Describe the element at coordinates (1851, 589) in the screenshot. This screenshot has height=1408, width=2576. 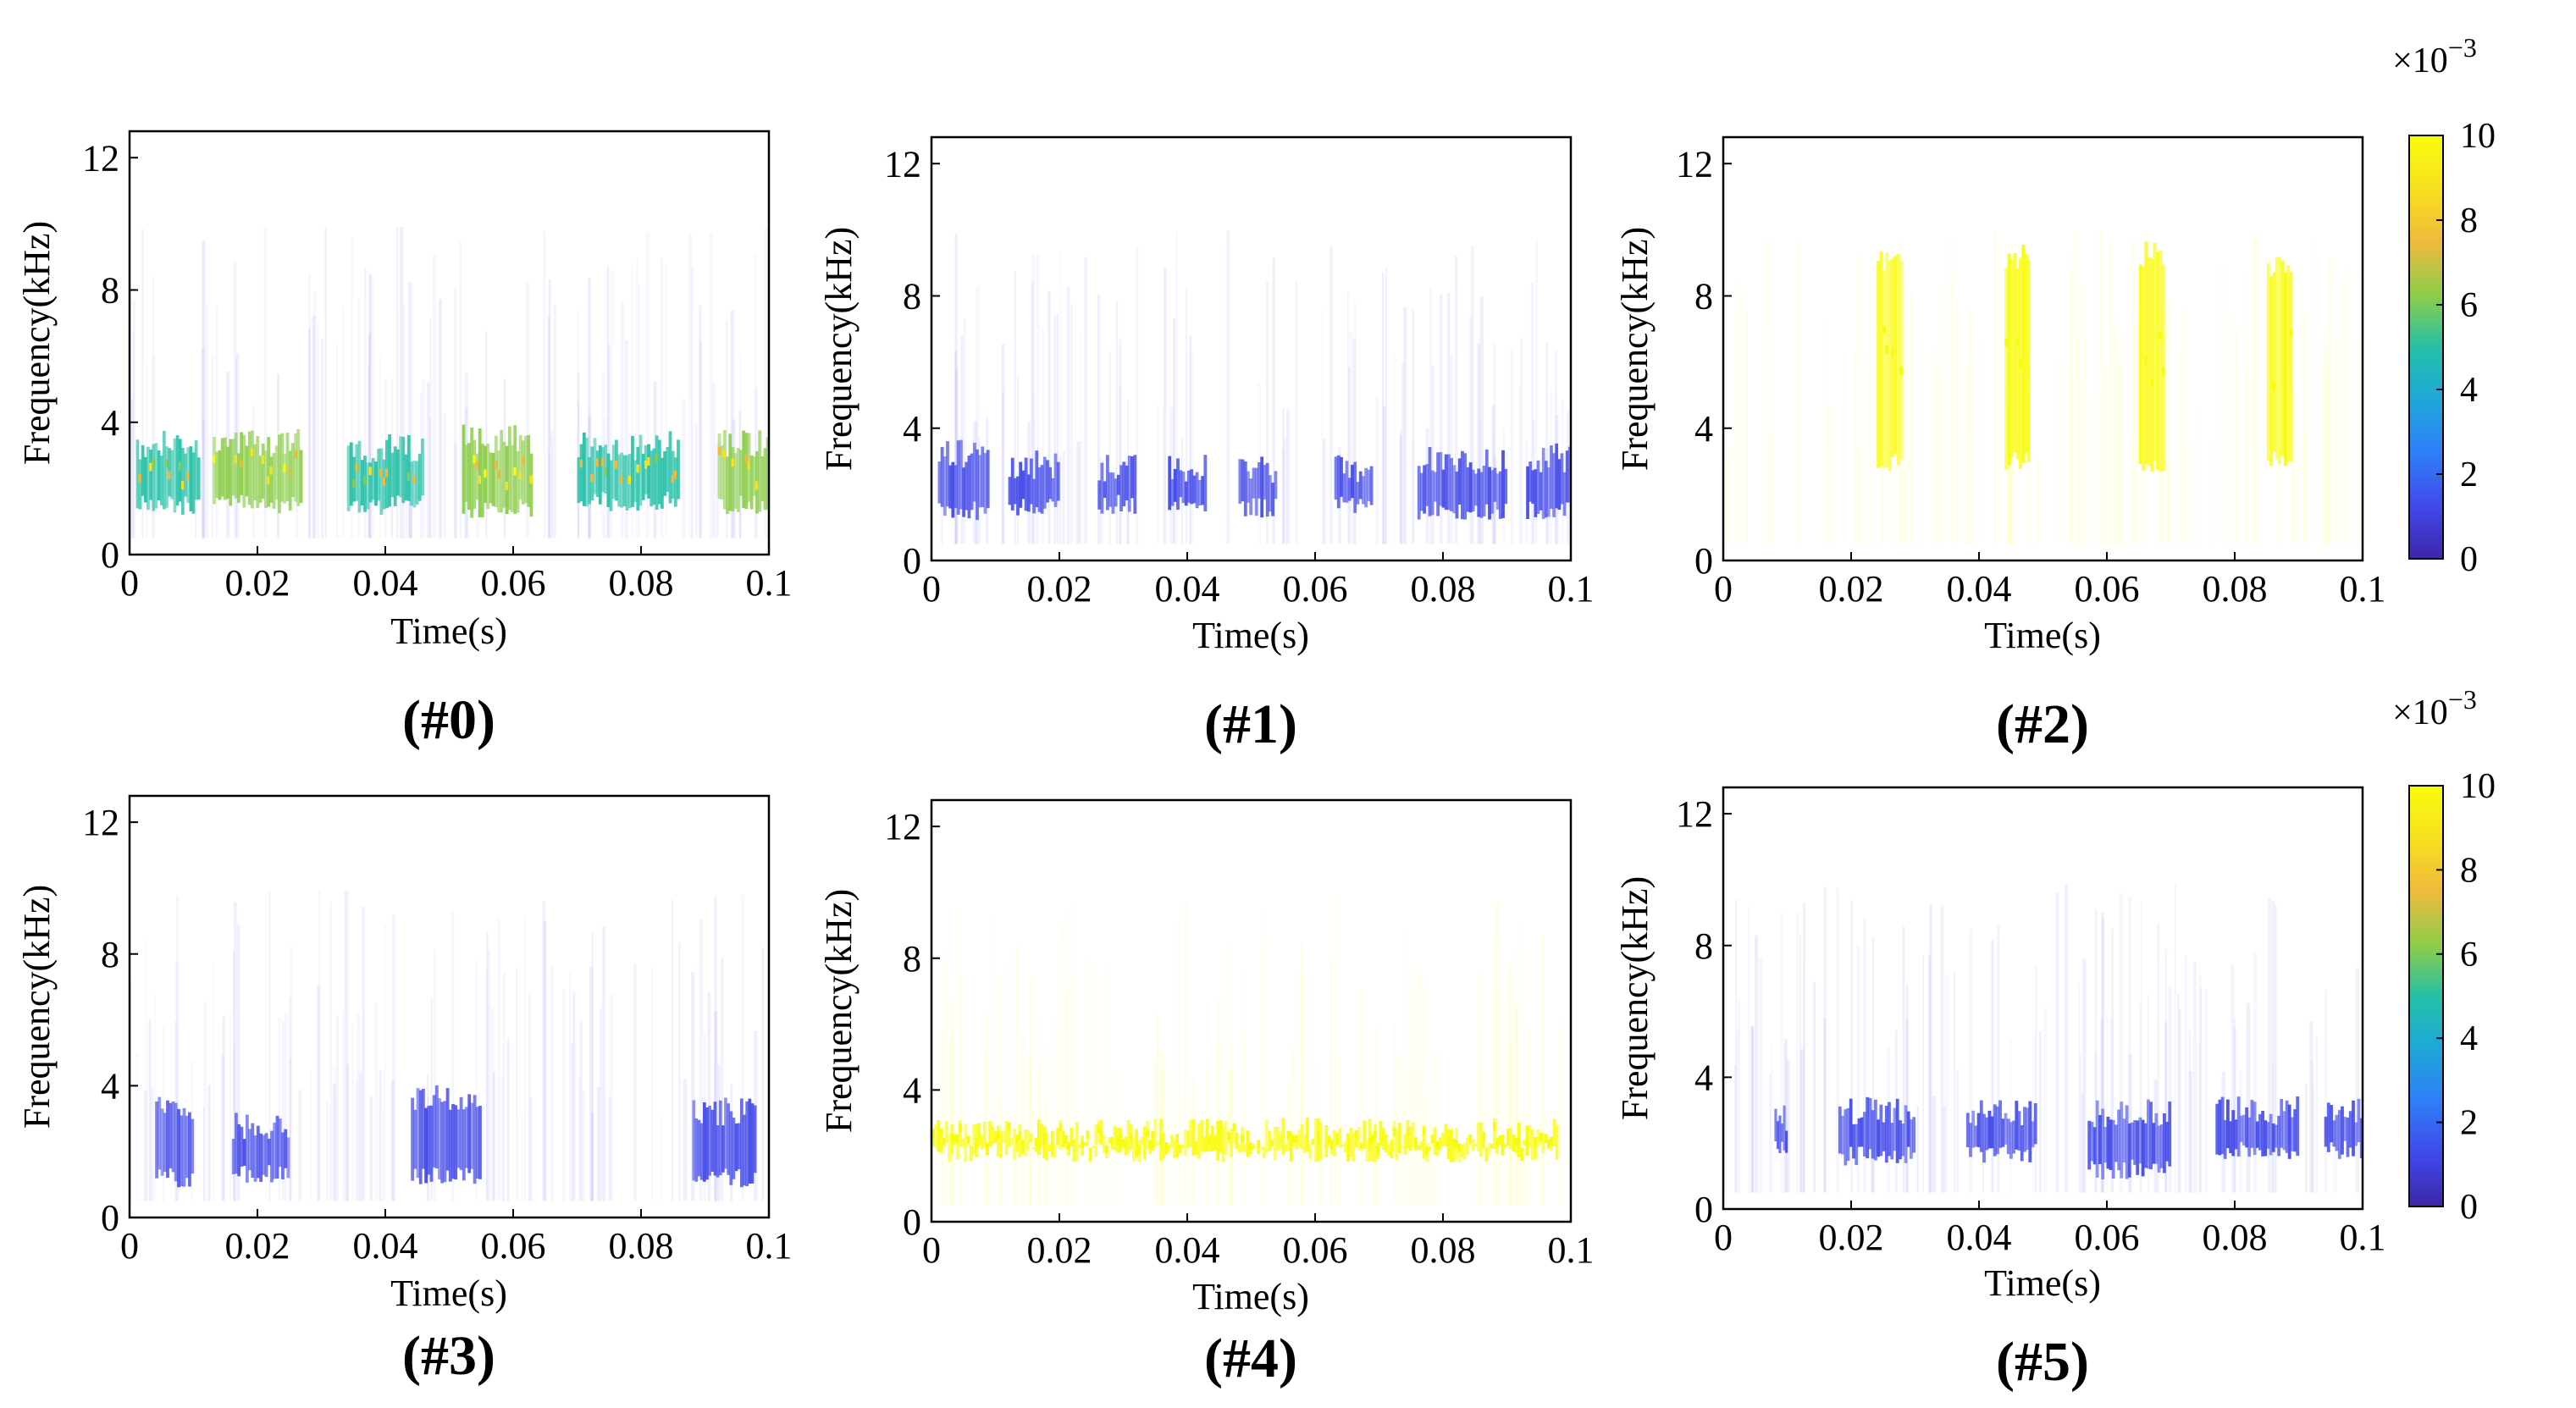
I see `x-tick-label: 0.02` at that location.